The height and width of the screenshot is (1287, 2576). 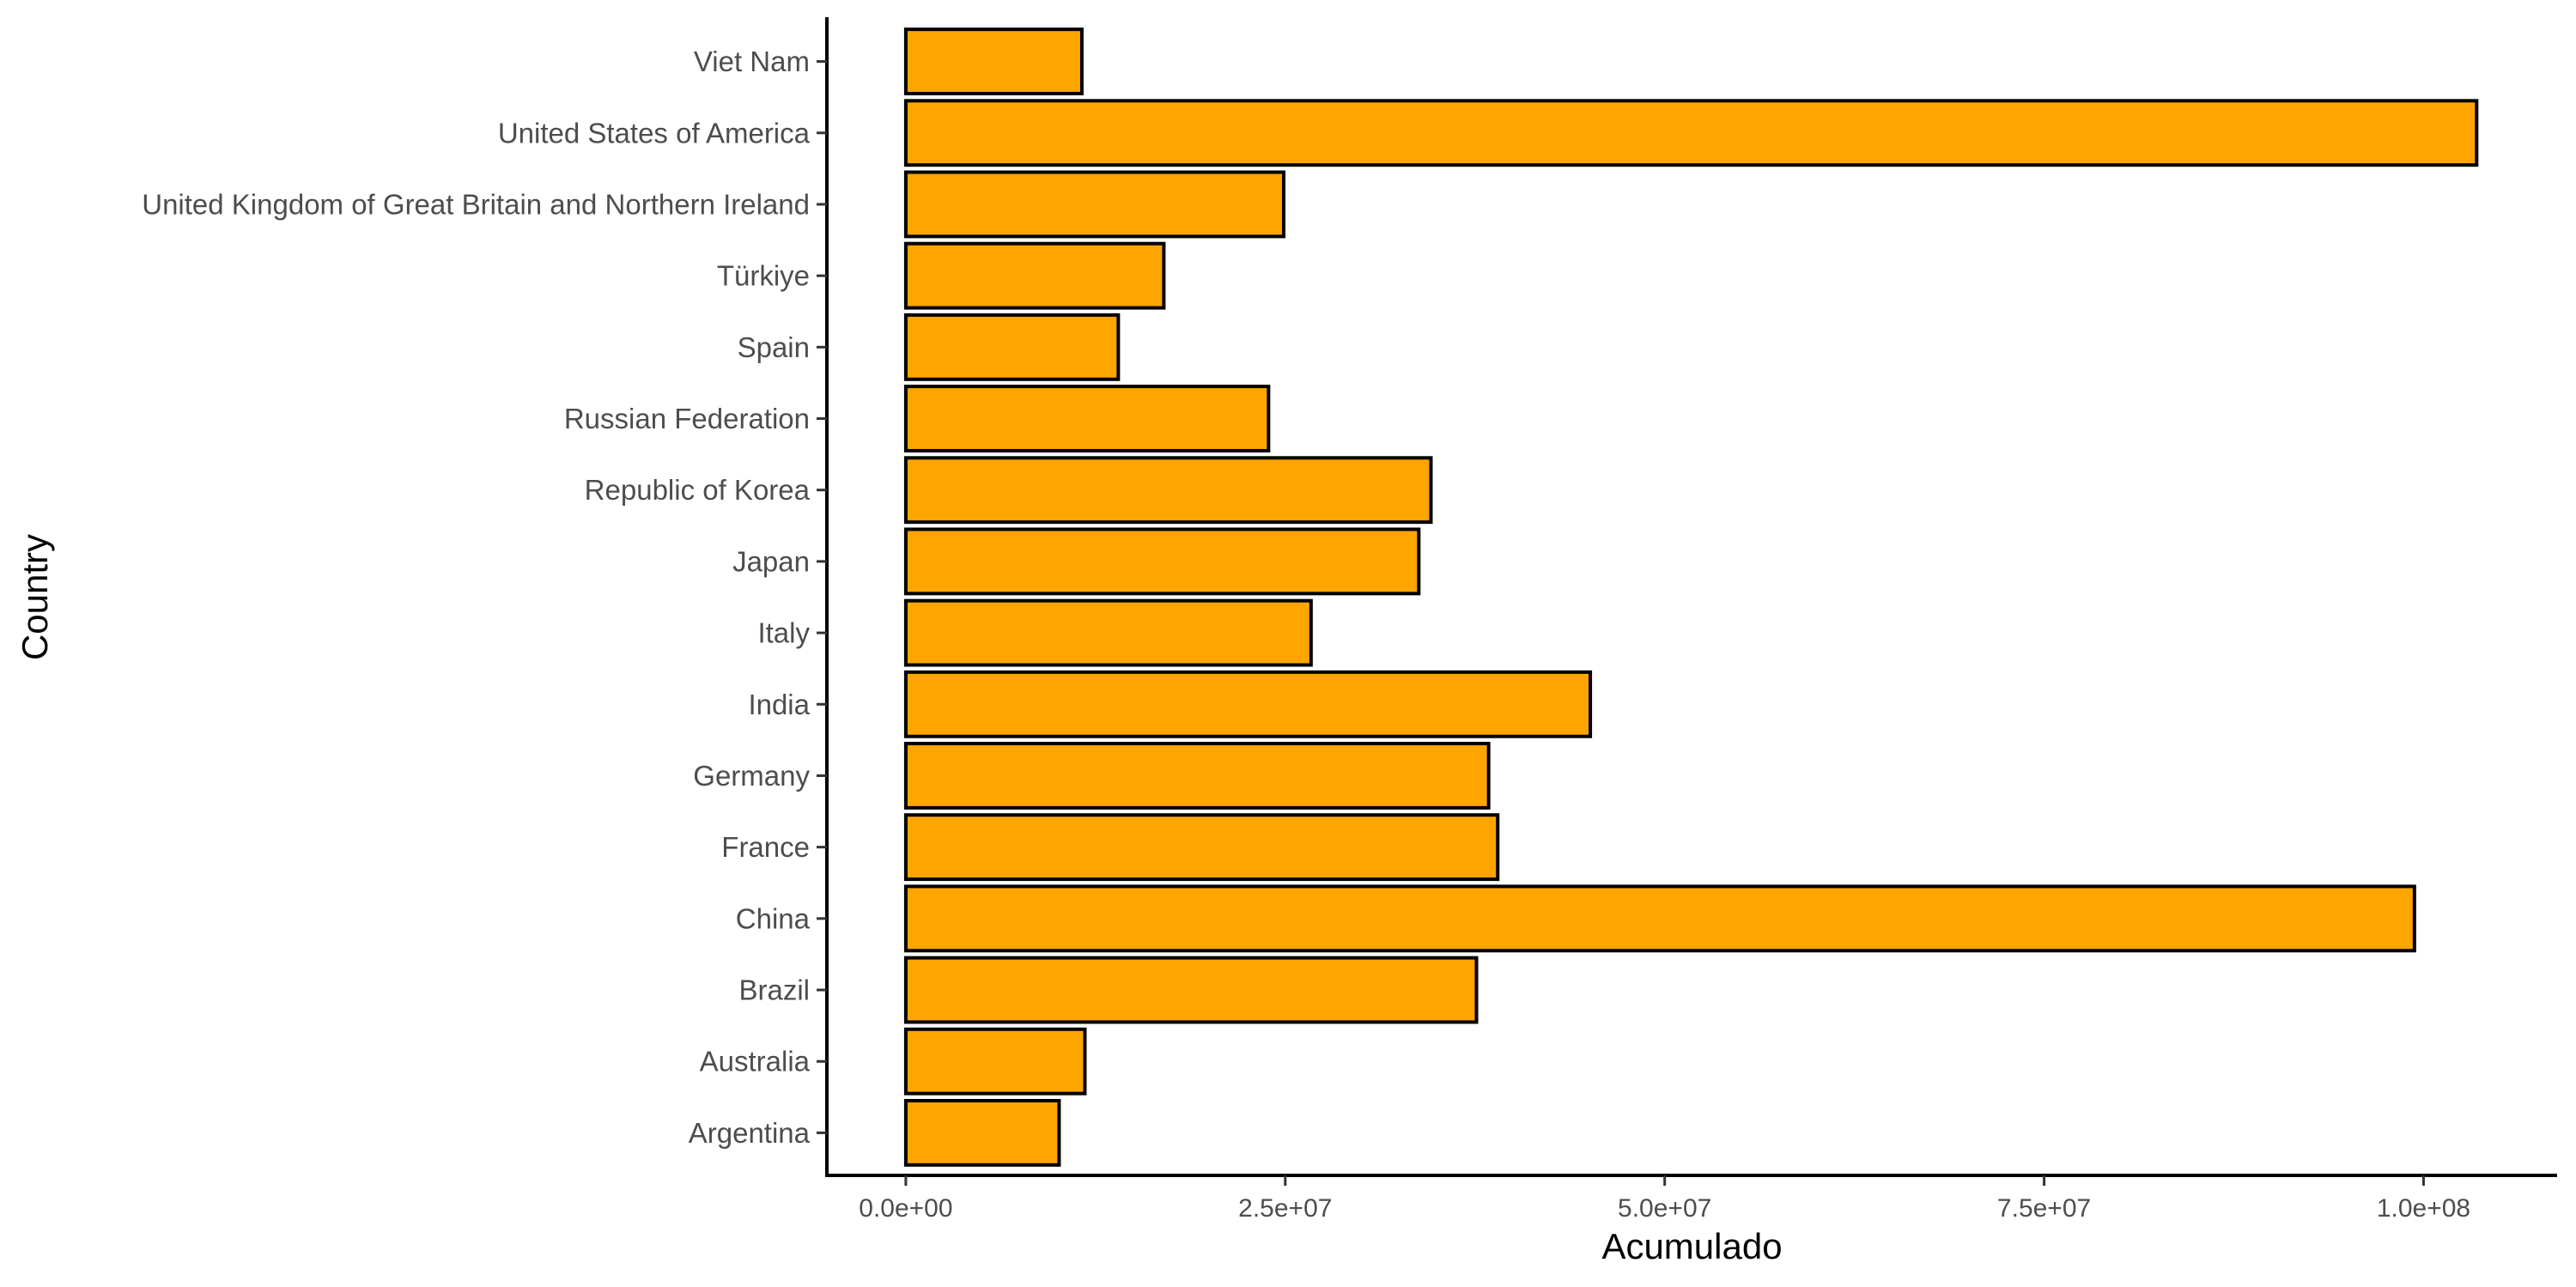 I want to click on bar-japan, so click(x=1162, y=561).